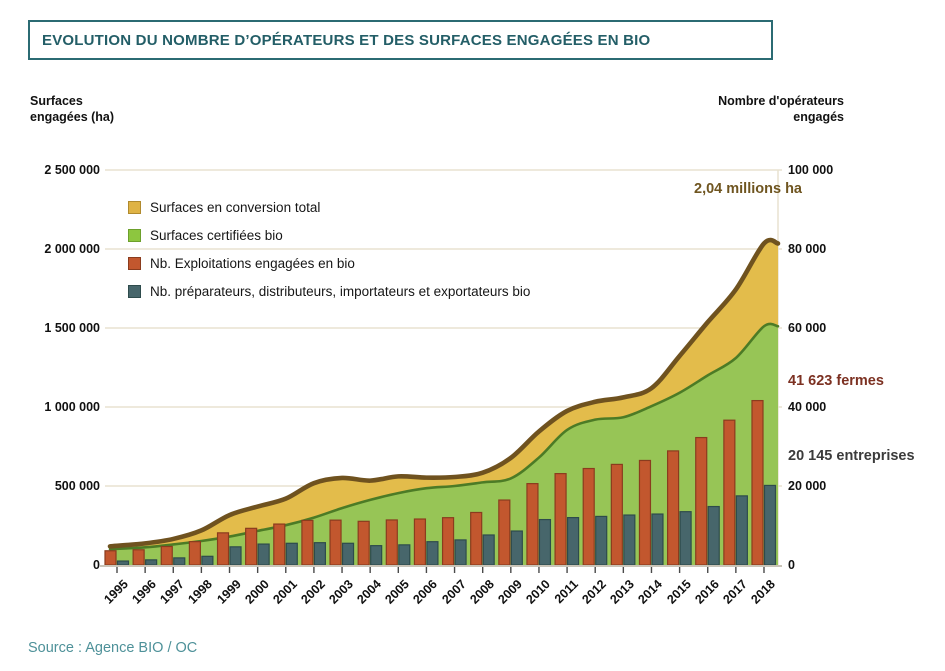 The width and height of the screenshot is (945, 671). I want to click on bar-enterprises-2007, so click(460, 552).